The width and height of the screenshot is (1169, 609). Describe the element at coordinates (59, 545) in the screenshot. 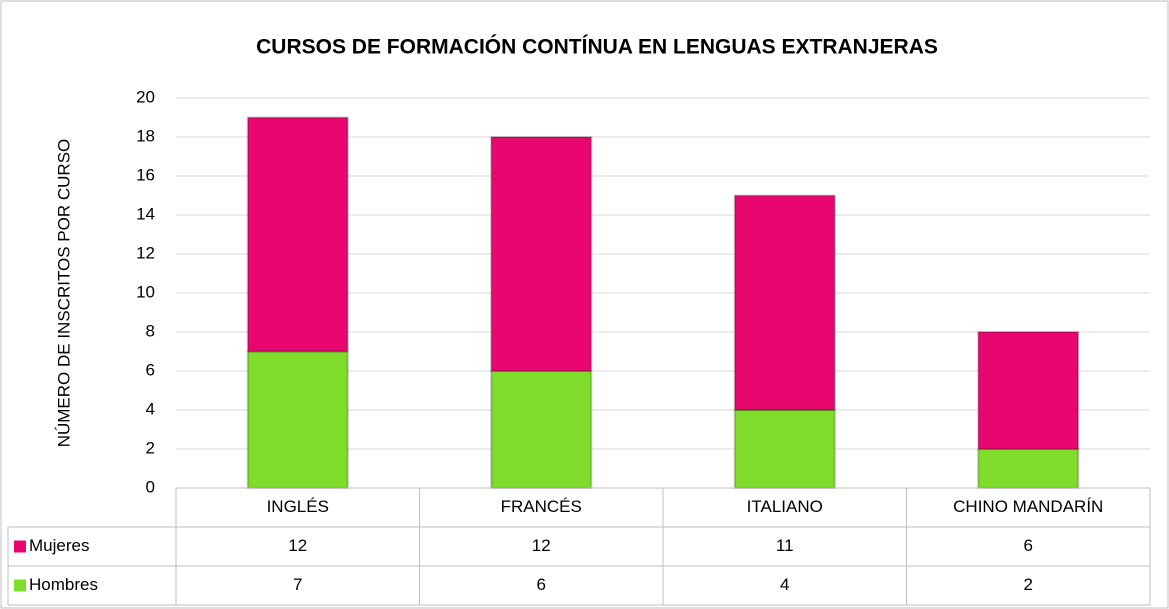

I see `legend-label: Mujeres` at that location.